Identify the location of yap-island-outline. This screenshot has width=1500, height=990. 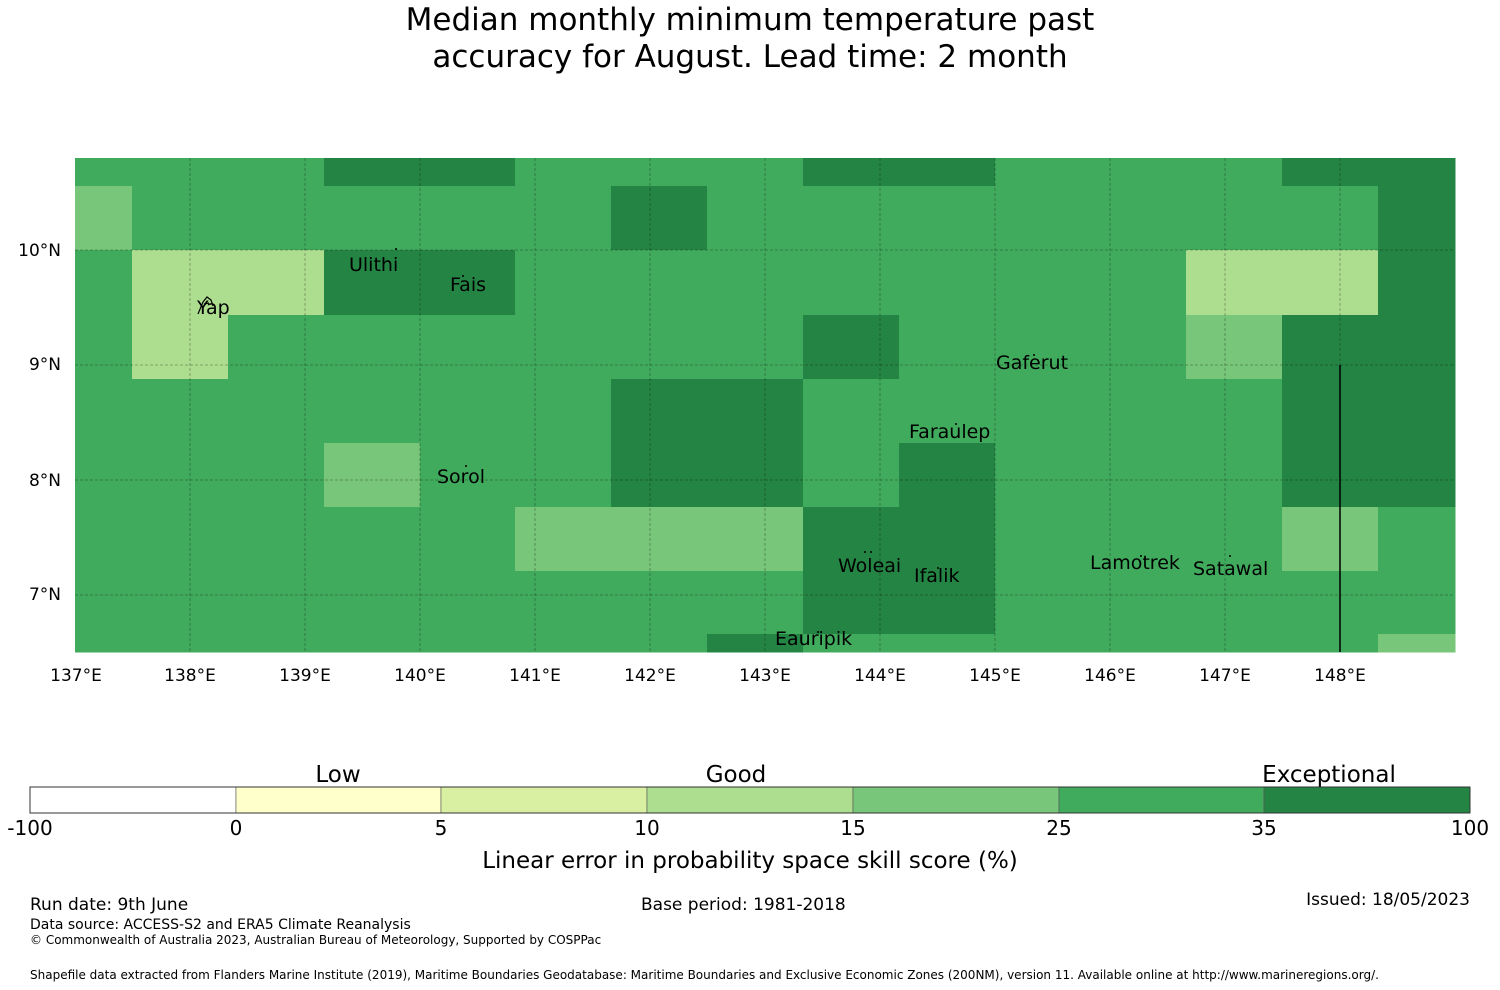
(205, 305).